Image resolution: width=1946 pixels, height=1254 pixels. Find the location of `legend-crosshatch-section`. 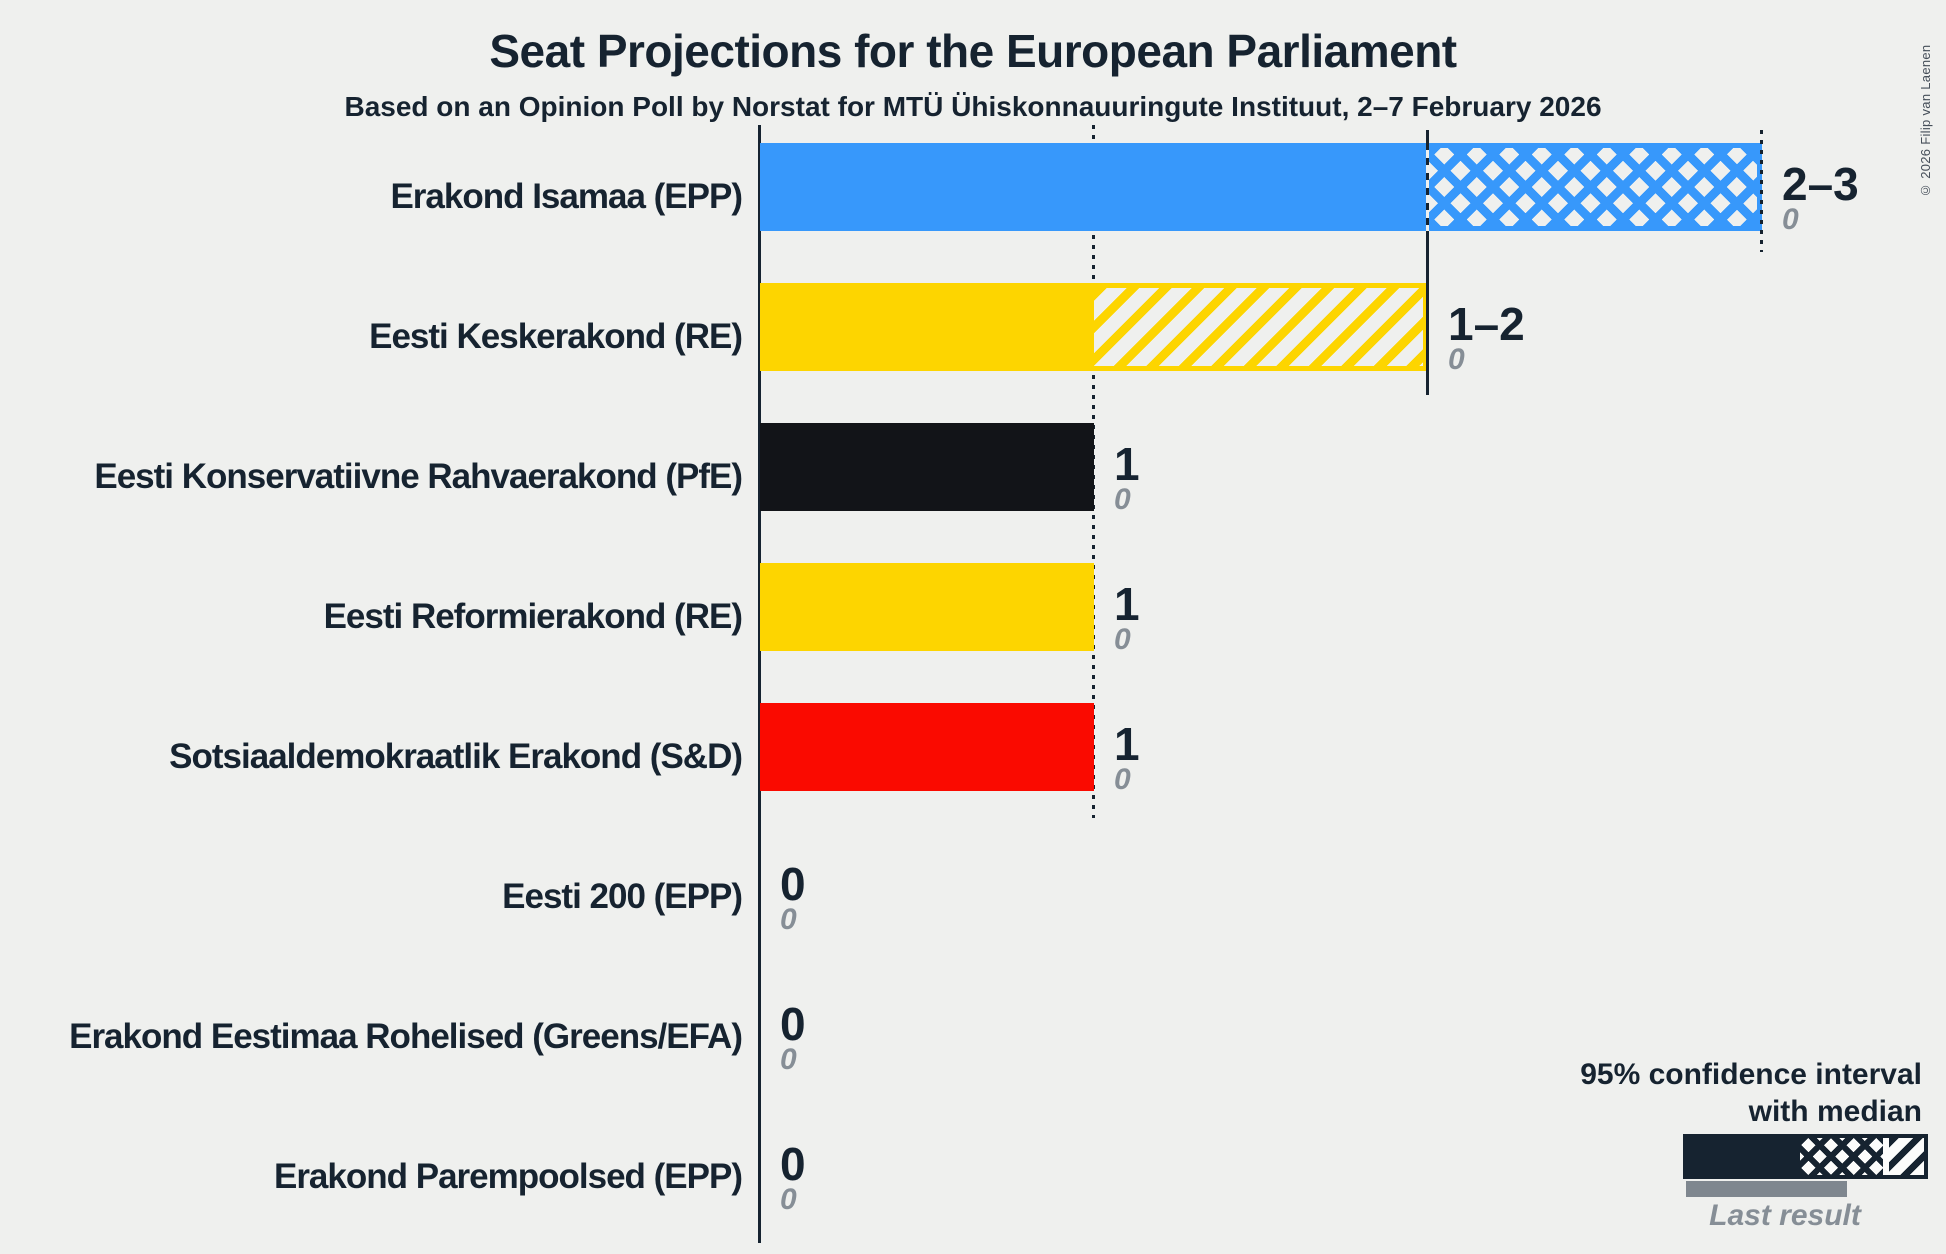

legend-crosshatch-section is located at coordinates (1841, 1156).